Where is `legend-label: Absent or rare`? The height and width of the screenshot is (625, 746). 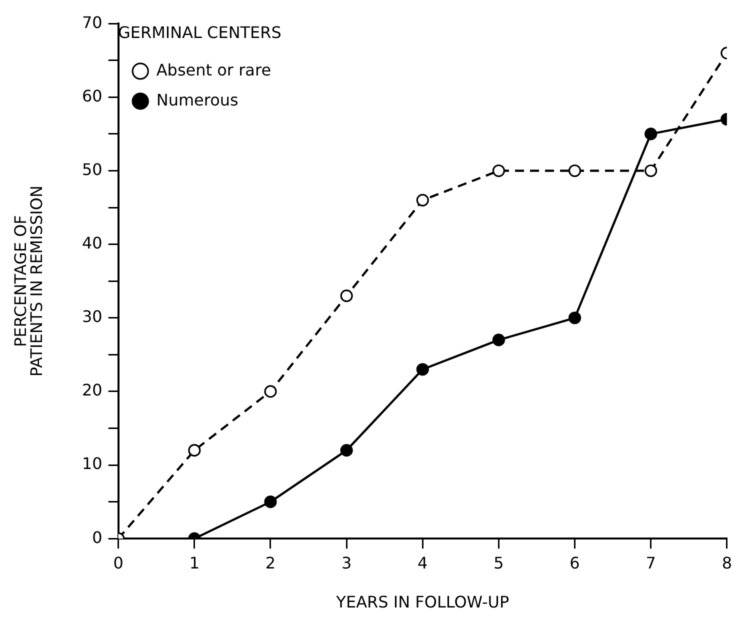
legend-label: Absent or rare is located at coordinates (214, 70).